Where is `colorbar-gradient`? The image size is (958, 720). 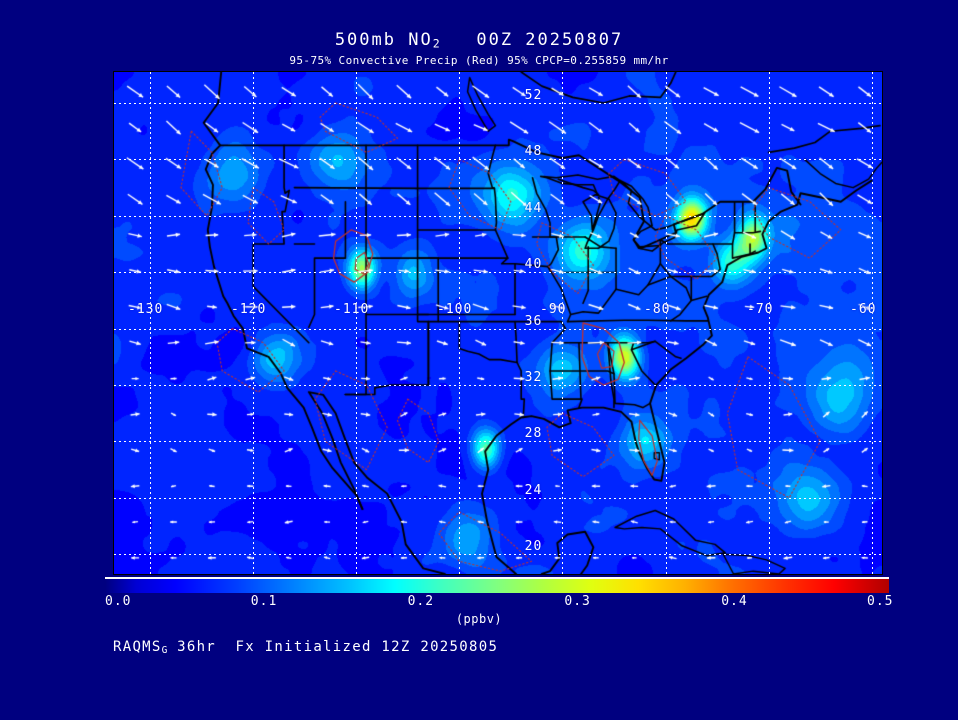
colorbar-gradient is located at coordinates (497, 585).